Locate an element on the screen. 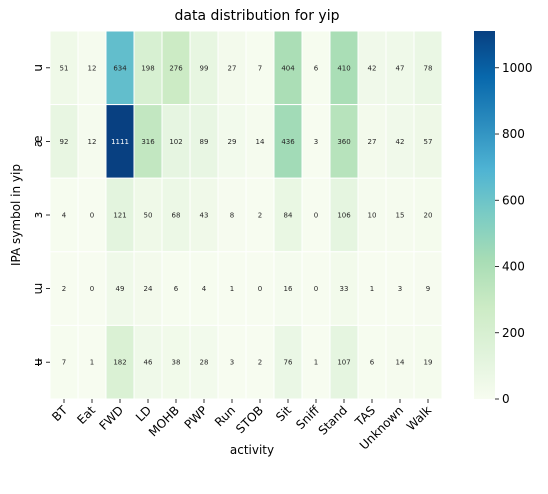  cell-value-label: 1111 is located at coordinates (120, 142).